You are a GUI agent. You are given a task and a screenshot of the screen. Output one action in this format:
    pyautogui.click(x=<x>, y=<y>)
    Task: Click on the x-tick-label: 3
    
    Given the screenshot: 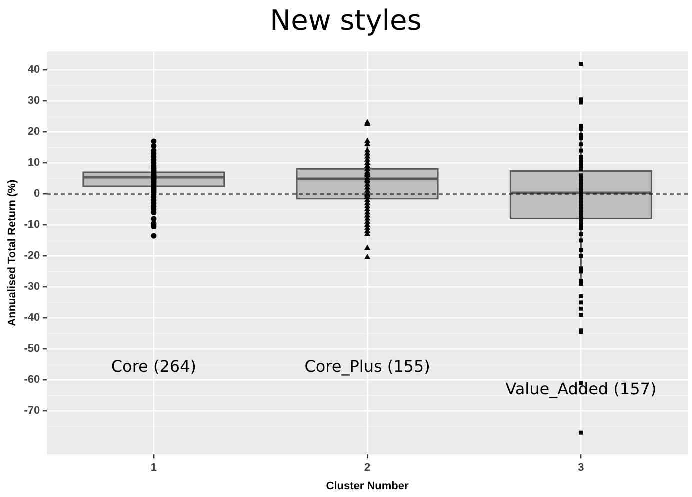 What is the action you would take?
    pyautogui.click(x=581, y=468)
    